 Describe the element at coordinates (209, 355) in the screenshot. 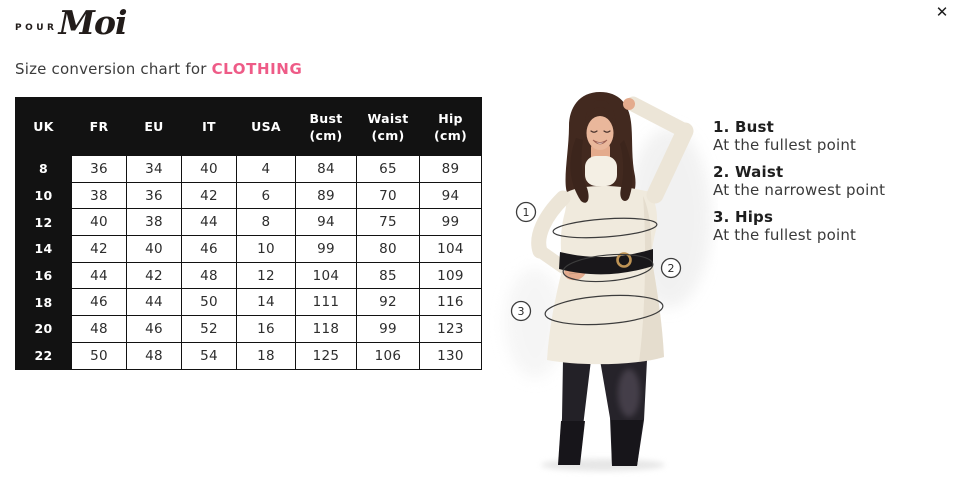

I see `size-cell: 54` at that location.